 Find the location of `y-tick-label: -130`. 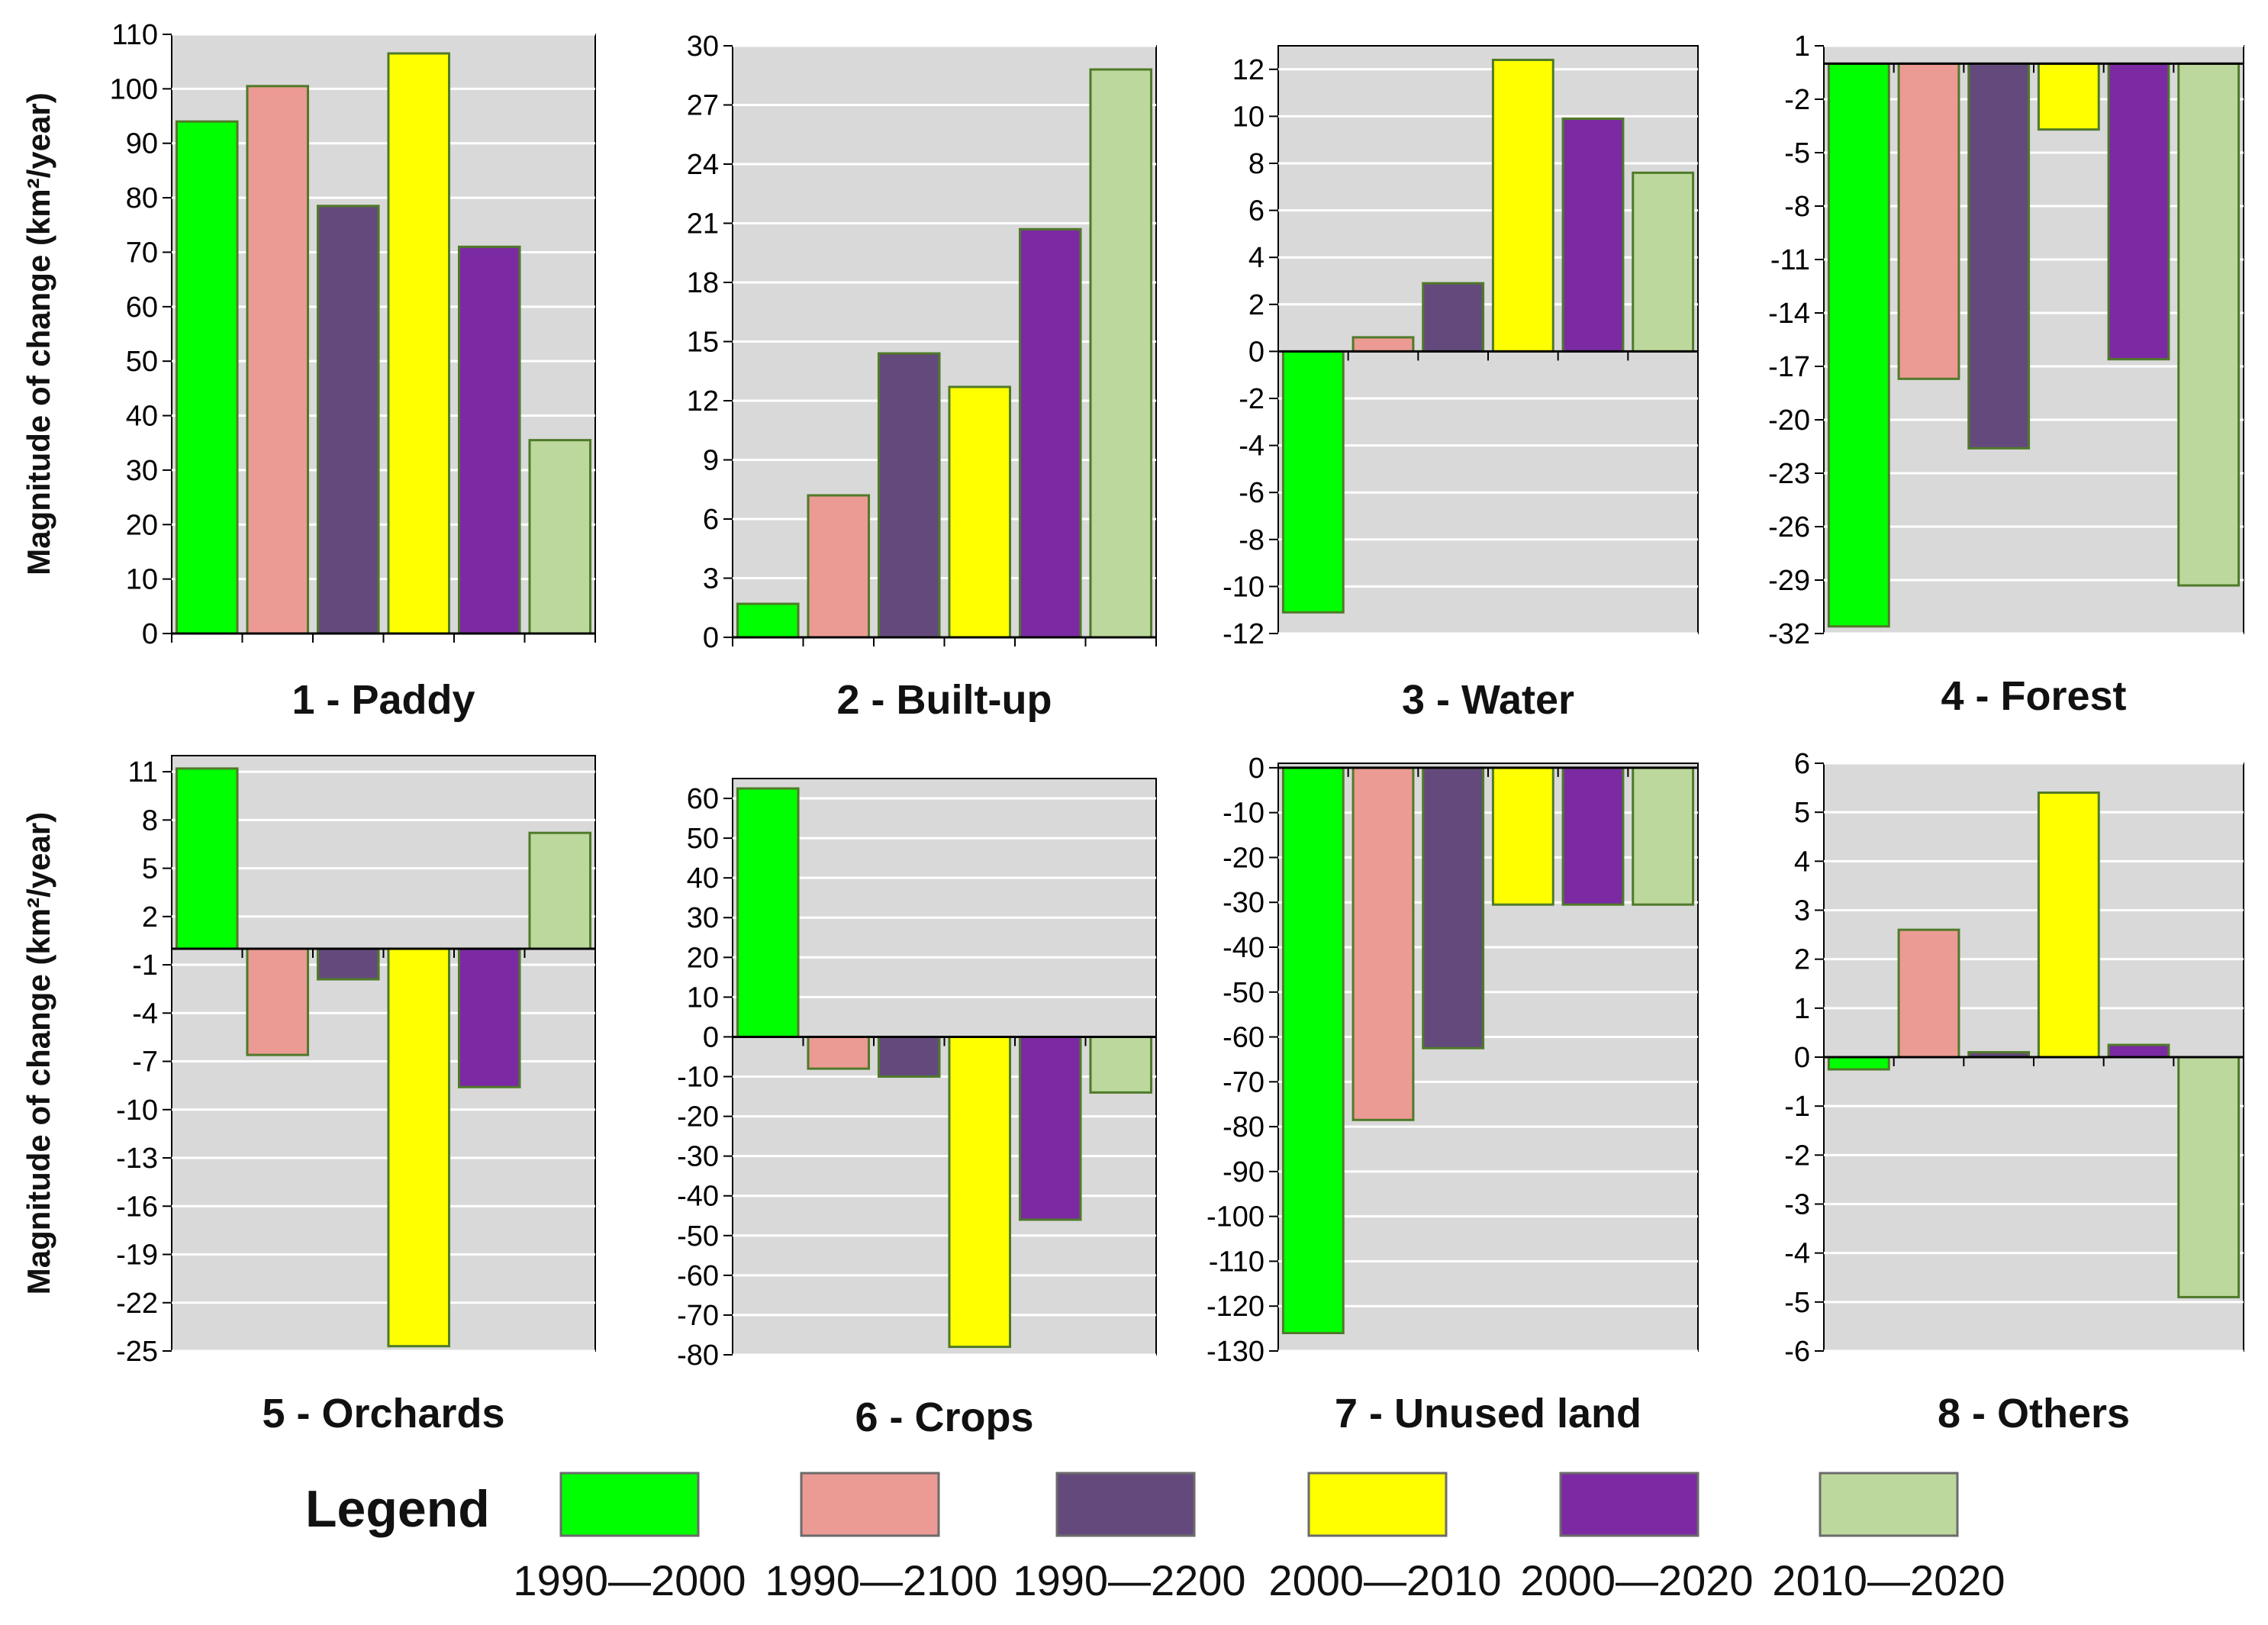

y-tick-label: -130 is located at coordinates (1235, 1352).